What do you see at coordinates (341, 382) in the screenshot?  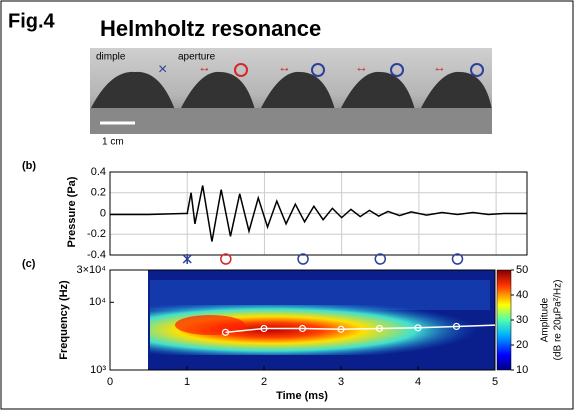 I see `x-tick-label: 3` at bounding box center [341, 382].